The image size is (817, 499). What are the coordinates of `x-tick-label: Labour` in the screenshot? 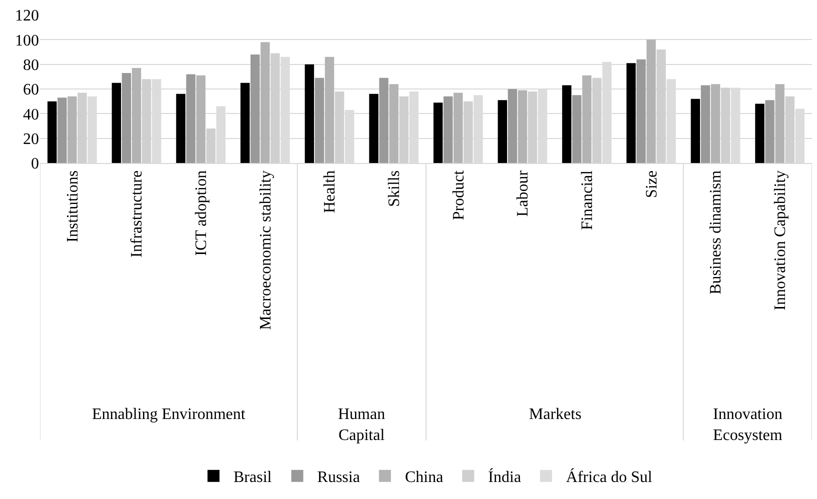 It's located at (523, 193).